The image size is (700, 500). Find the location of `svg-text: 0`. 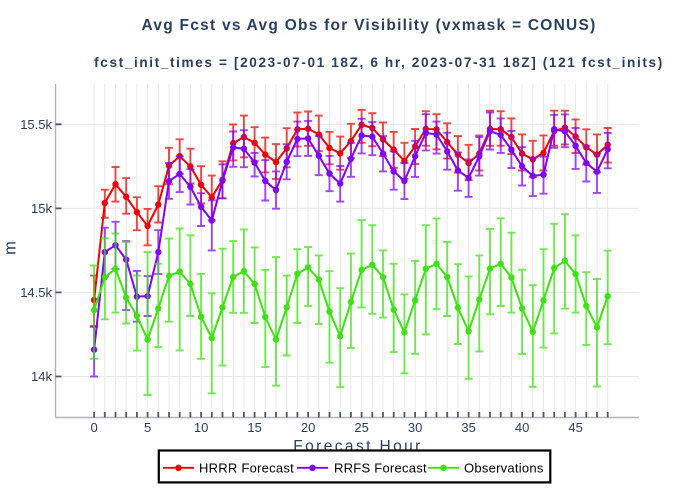

svg-text: 0 is located at coordinates (93, 427).